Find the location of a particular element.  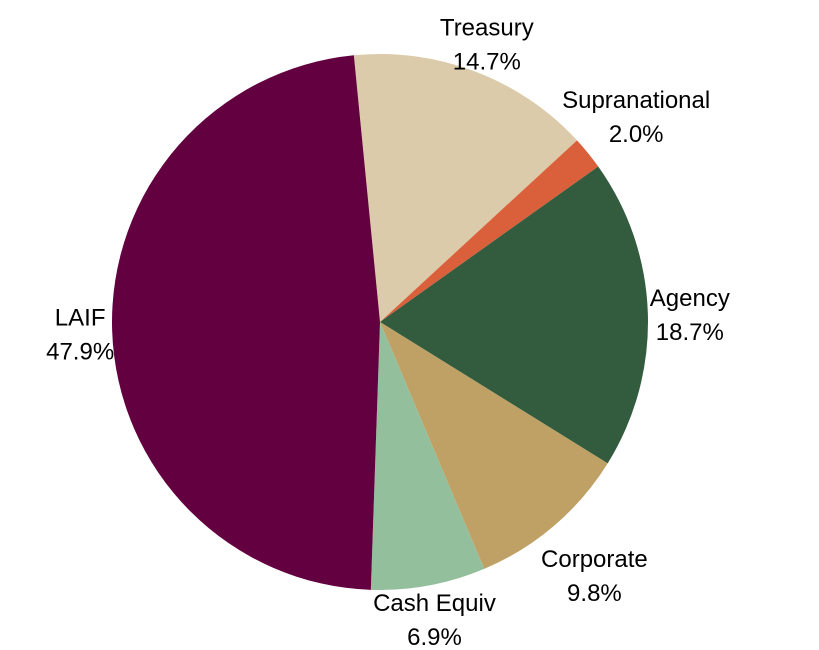

slice-label: LAIF is located at coordinates (80, 318).